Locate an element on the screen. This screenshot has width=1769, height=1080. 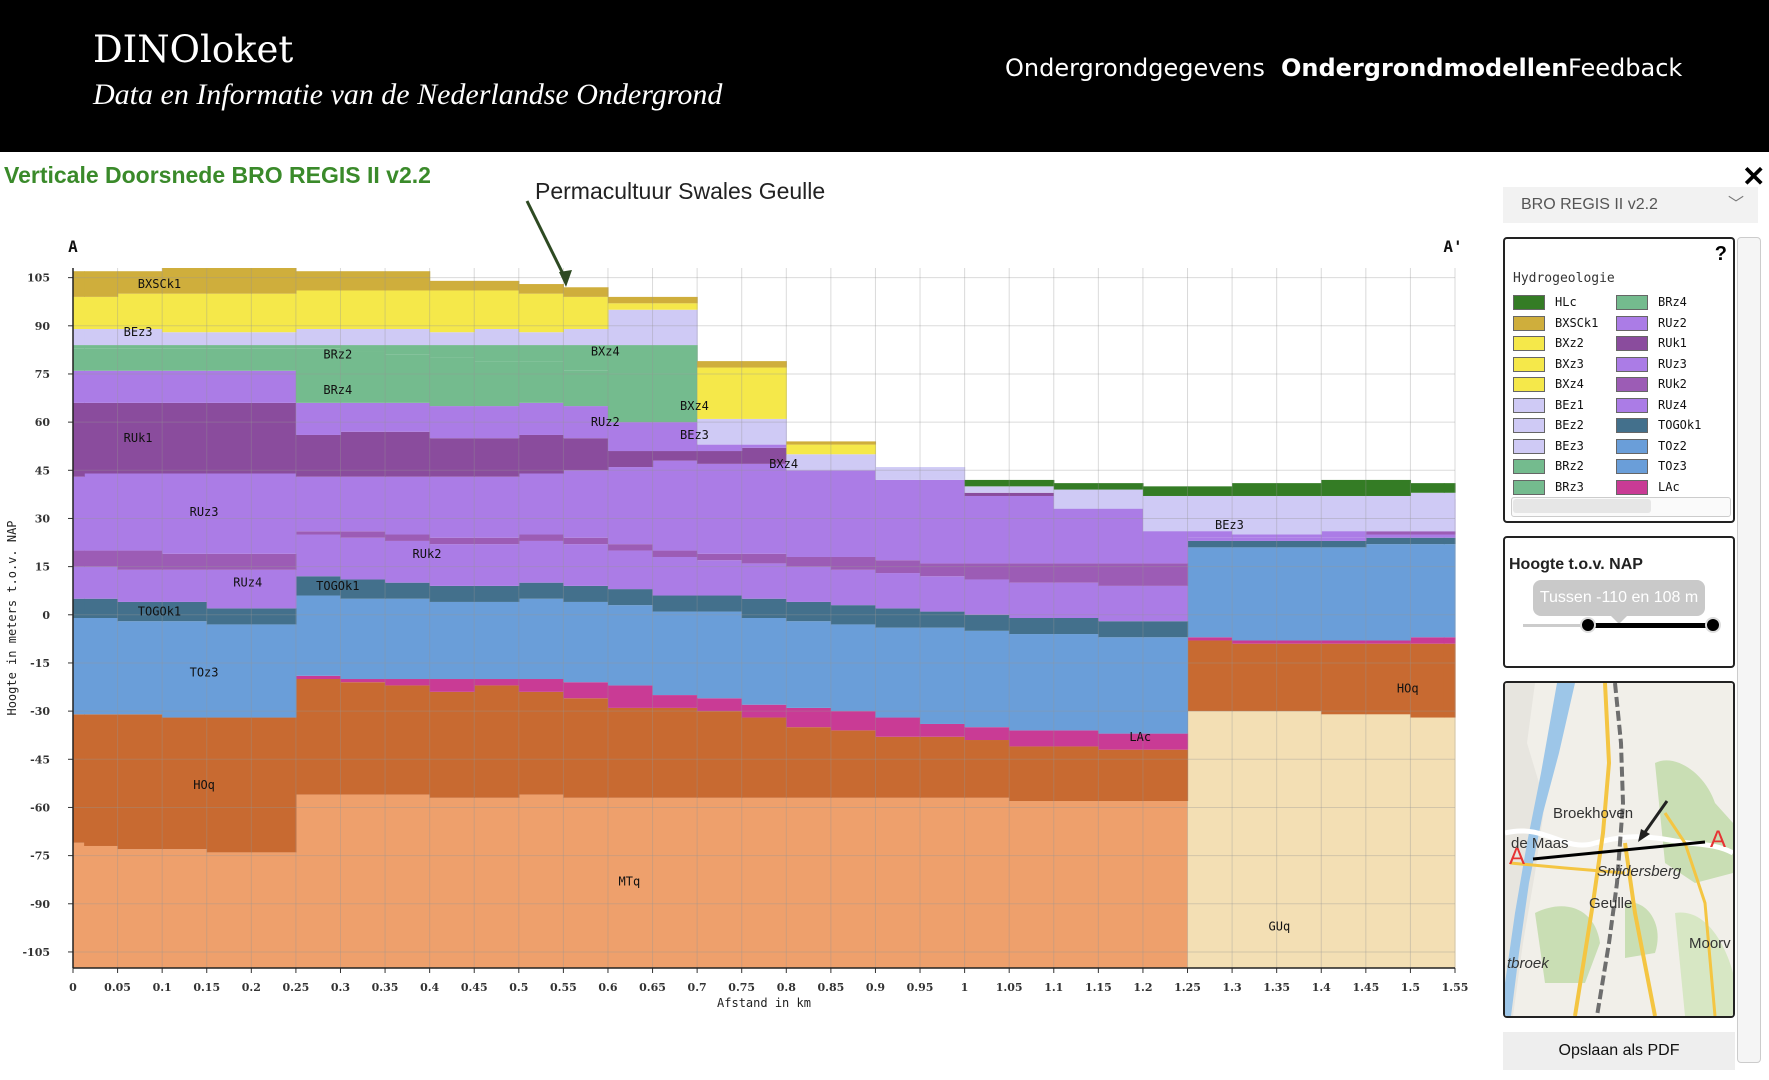
legend-label: RUk2 is located at coordinates (1672, 384).